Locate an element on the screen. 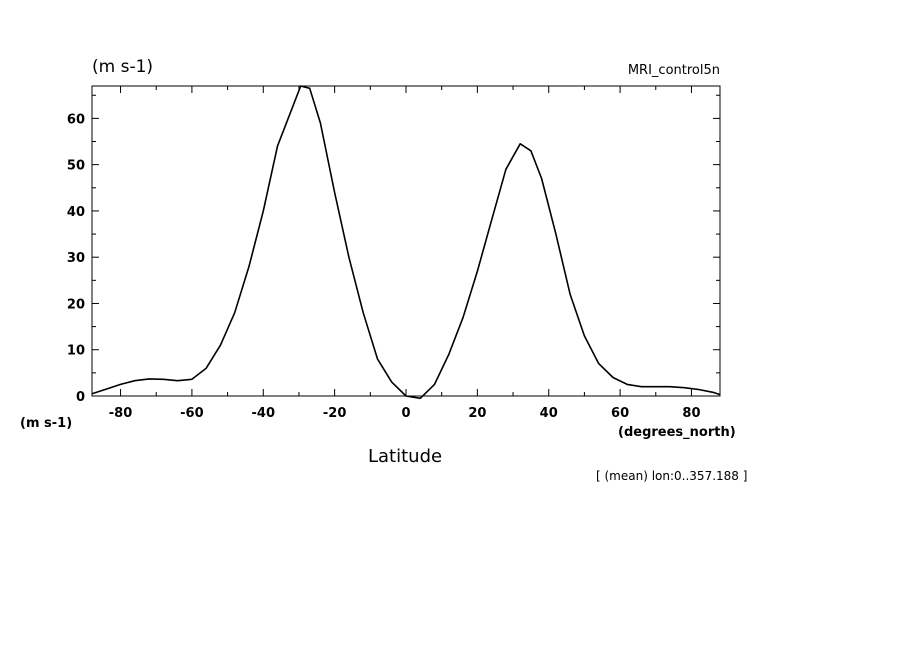 This screenshot has height=654, width=904. y-tick-label: 50 is located at coordinates (76, 166).